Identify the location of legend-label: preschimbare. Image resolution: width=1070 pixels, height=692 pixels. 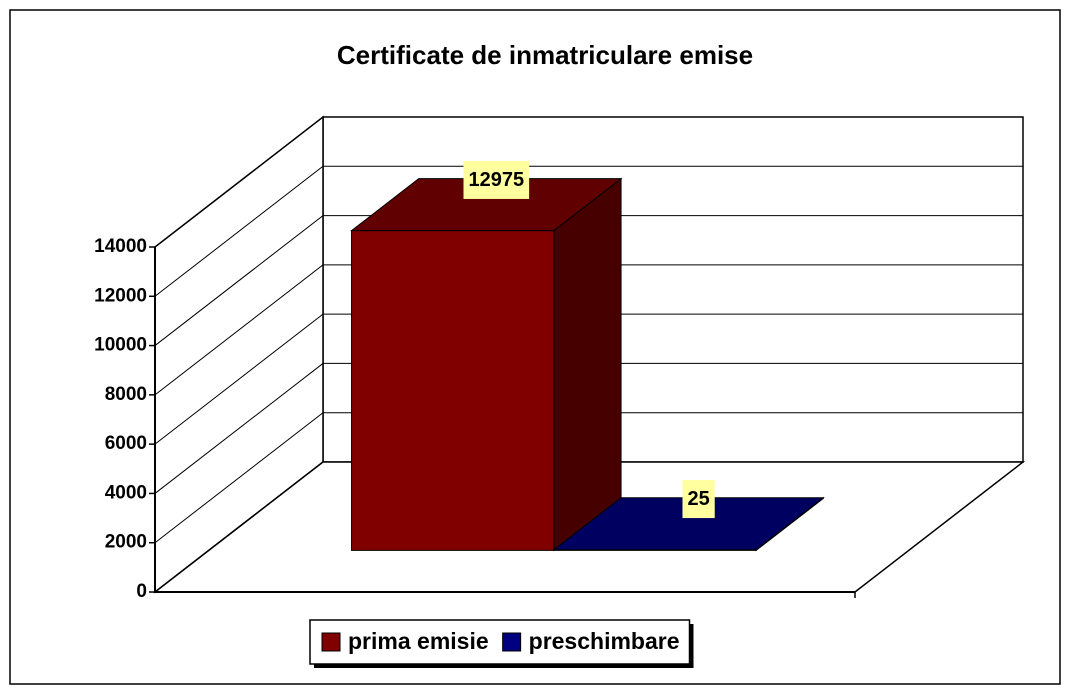
(604, 641).